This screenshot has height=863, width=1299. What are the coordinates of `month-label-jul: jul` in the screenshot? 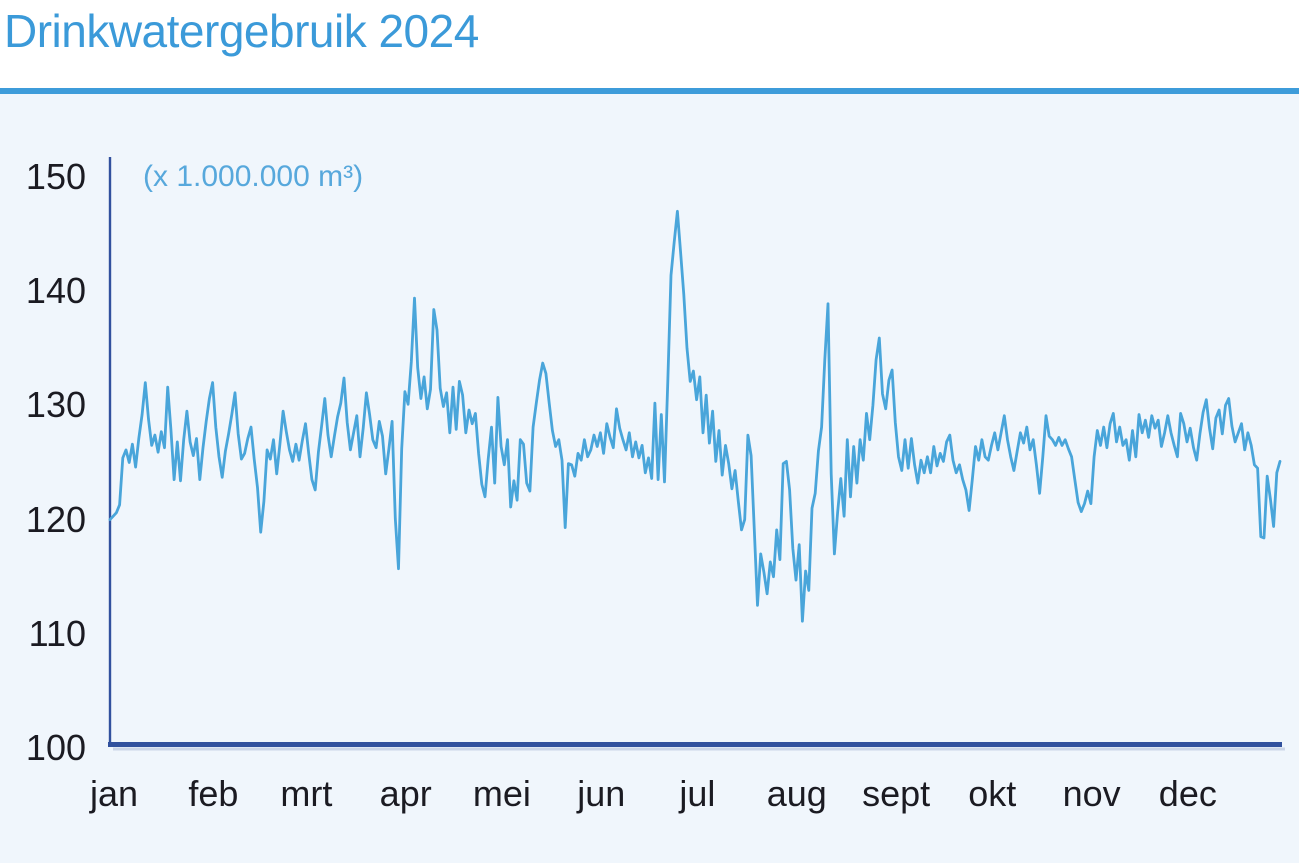 It's located at (697, 793).